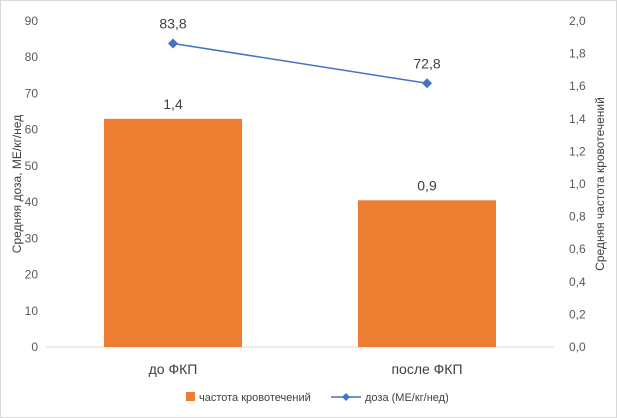  I want to click on legend-line-label: доза (МЕ/кг/нед), so click(407, 398).